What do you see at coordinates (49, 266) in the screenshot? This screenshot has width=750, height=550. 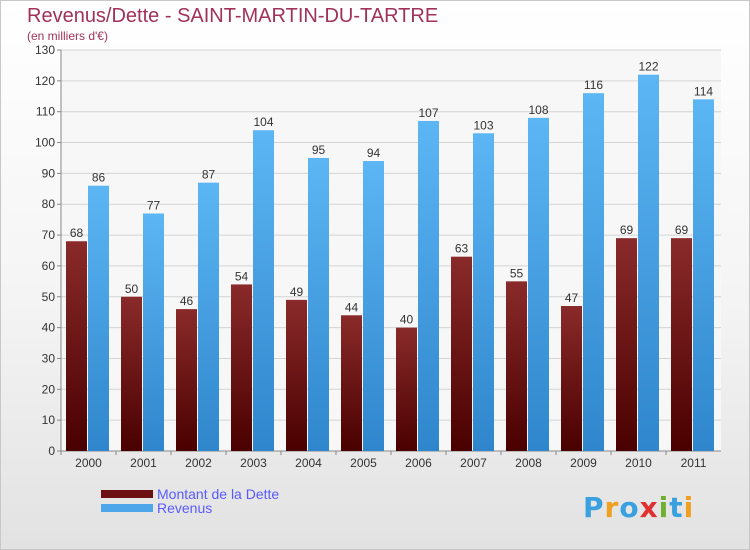 I see `y-tick-label: 60` at bounding box center [49, 266].